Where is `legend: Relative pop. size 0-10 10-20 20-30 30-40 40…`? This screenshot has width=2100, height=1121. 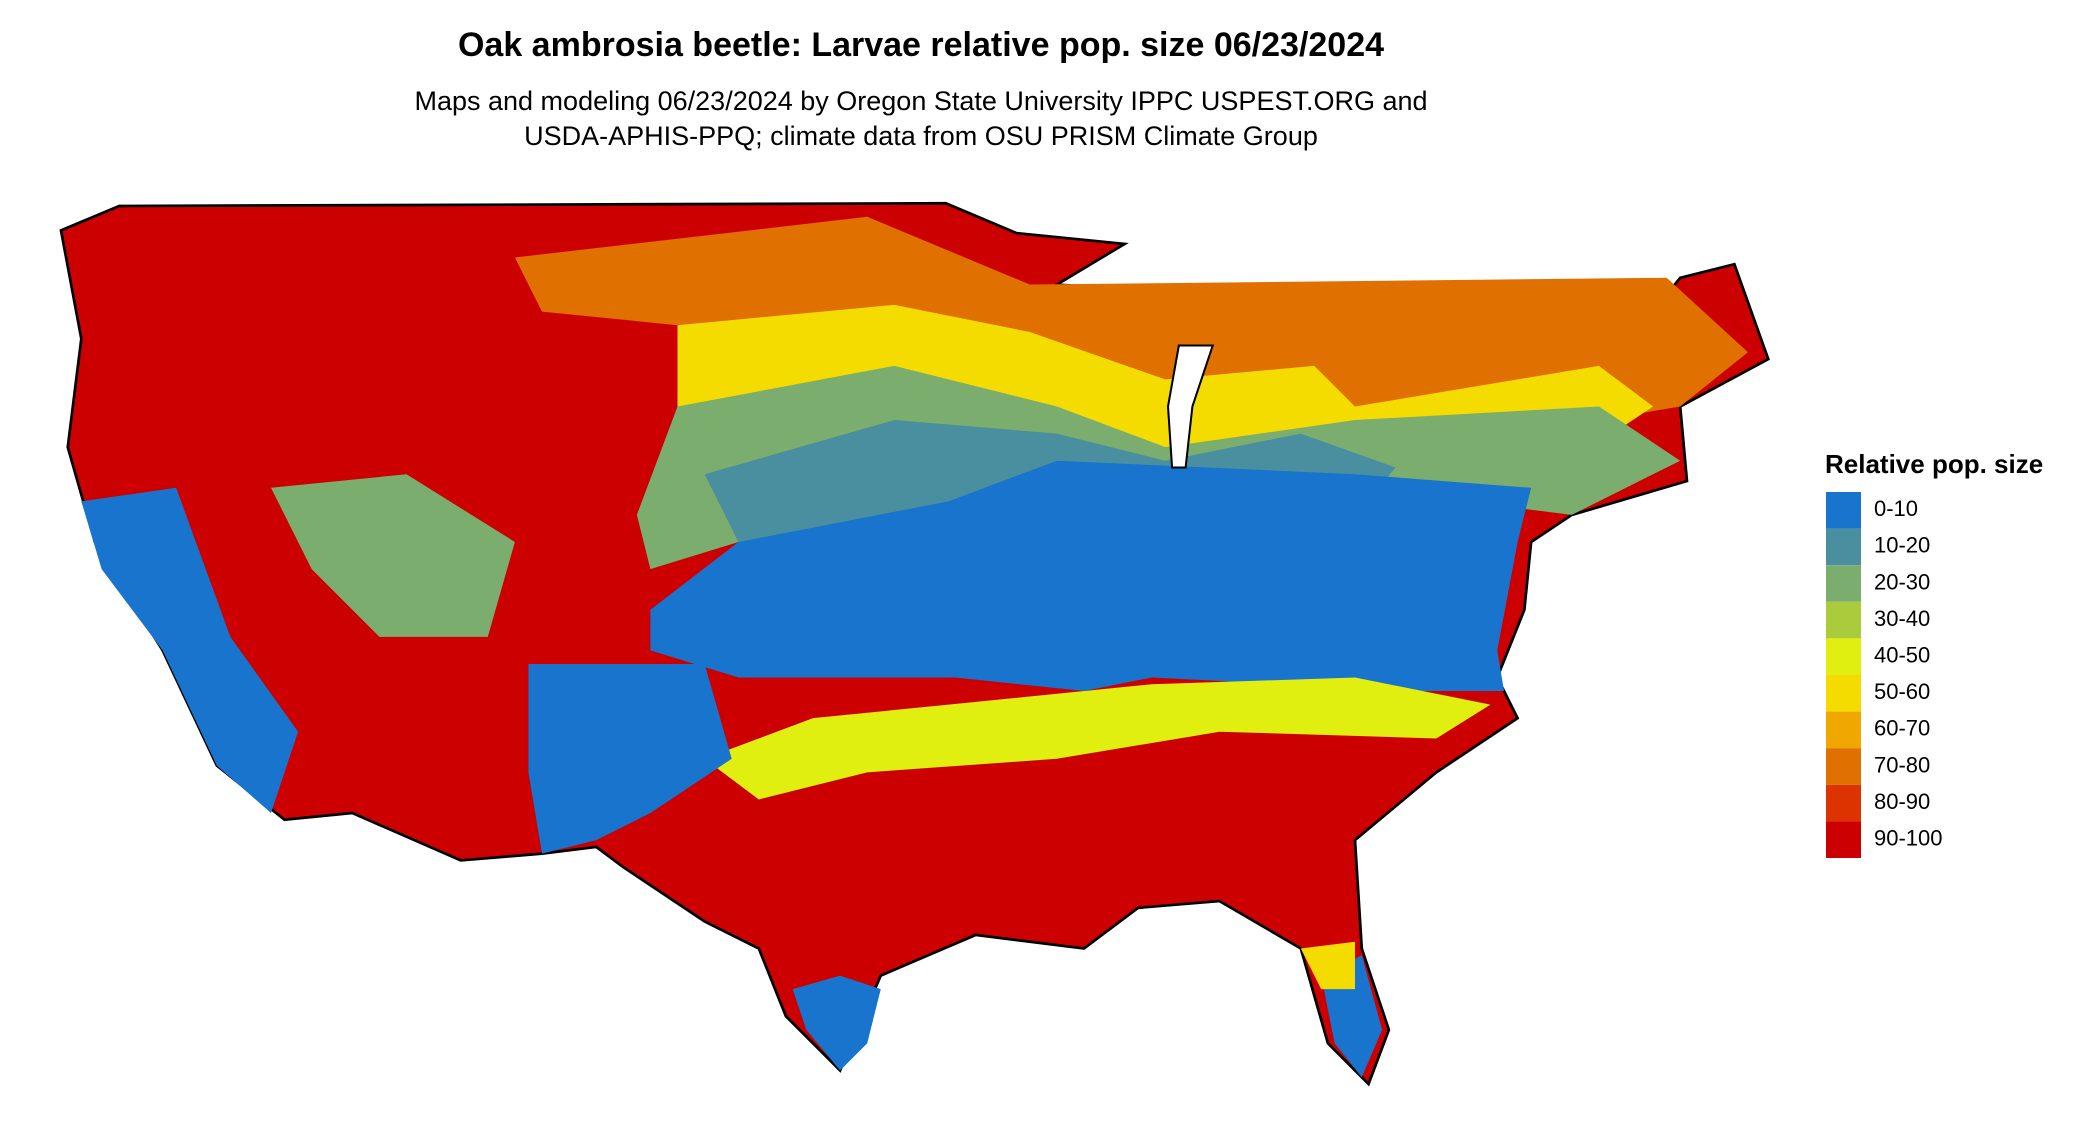 legend: Relative pop. size 0-10 10-20 20-30 30-40 40… is located at coordinates (1934, 653).